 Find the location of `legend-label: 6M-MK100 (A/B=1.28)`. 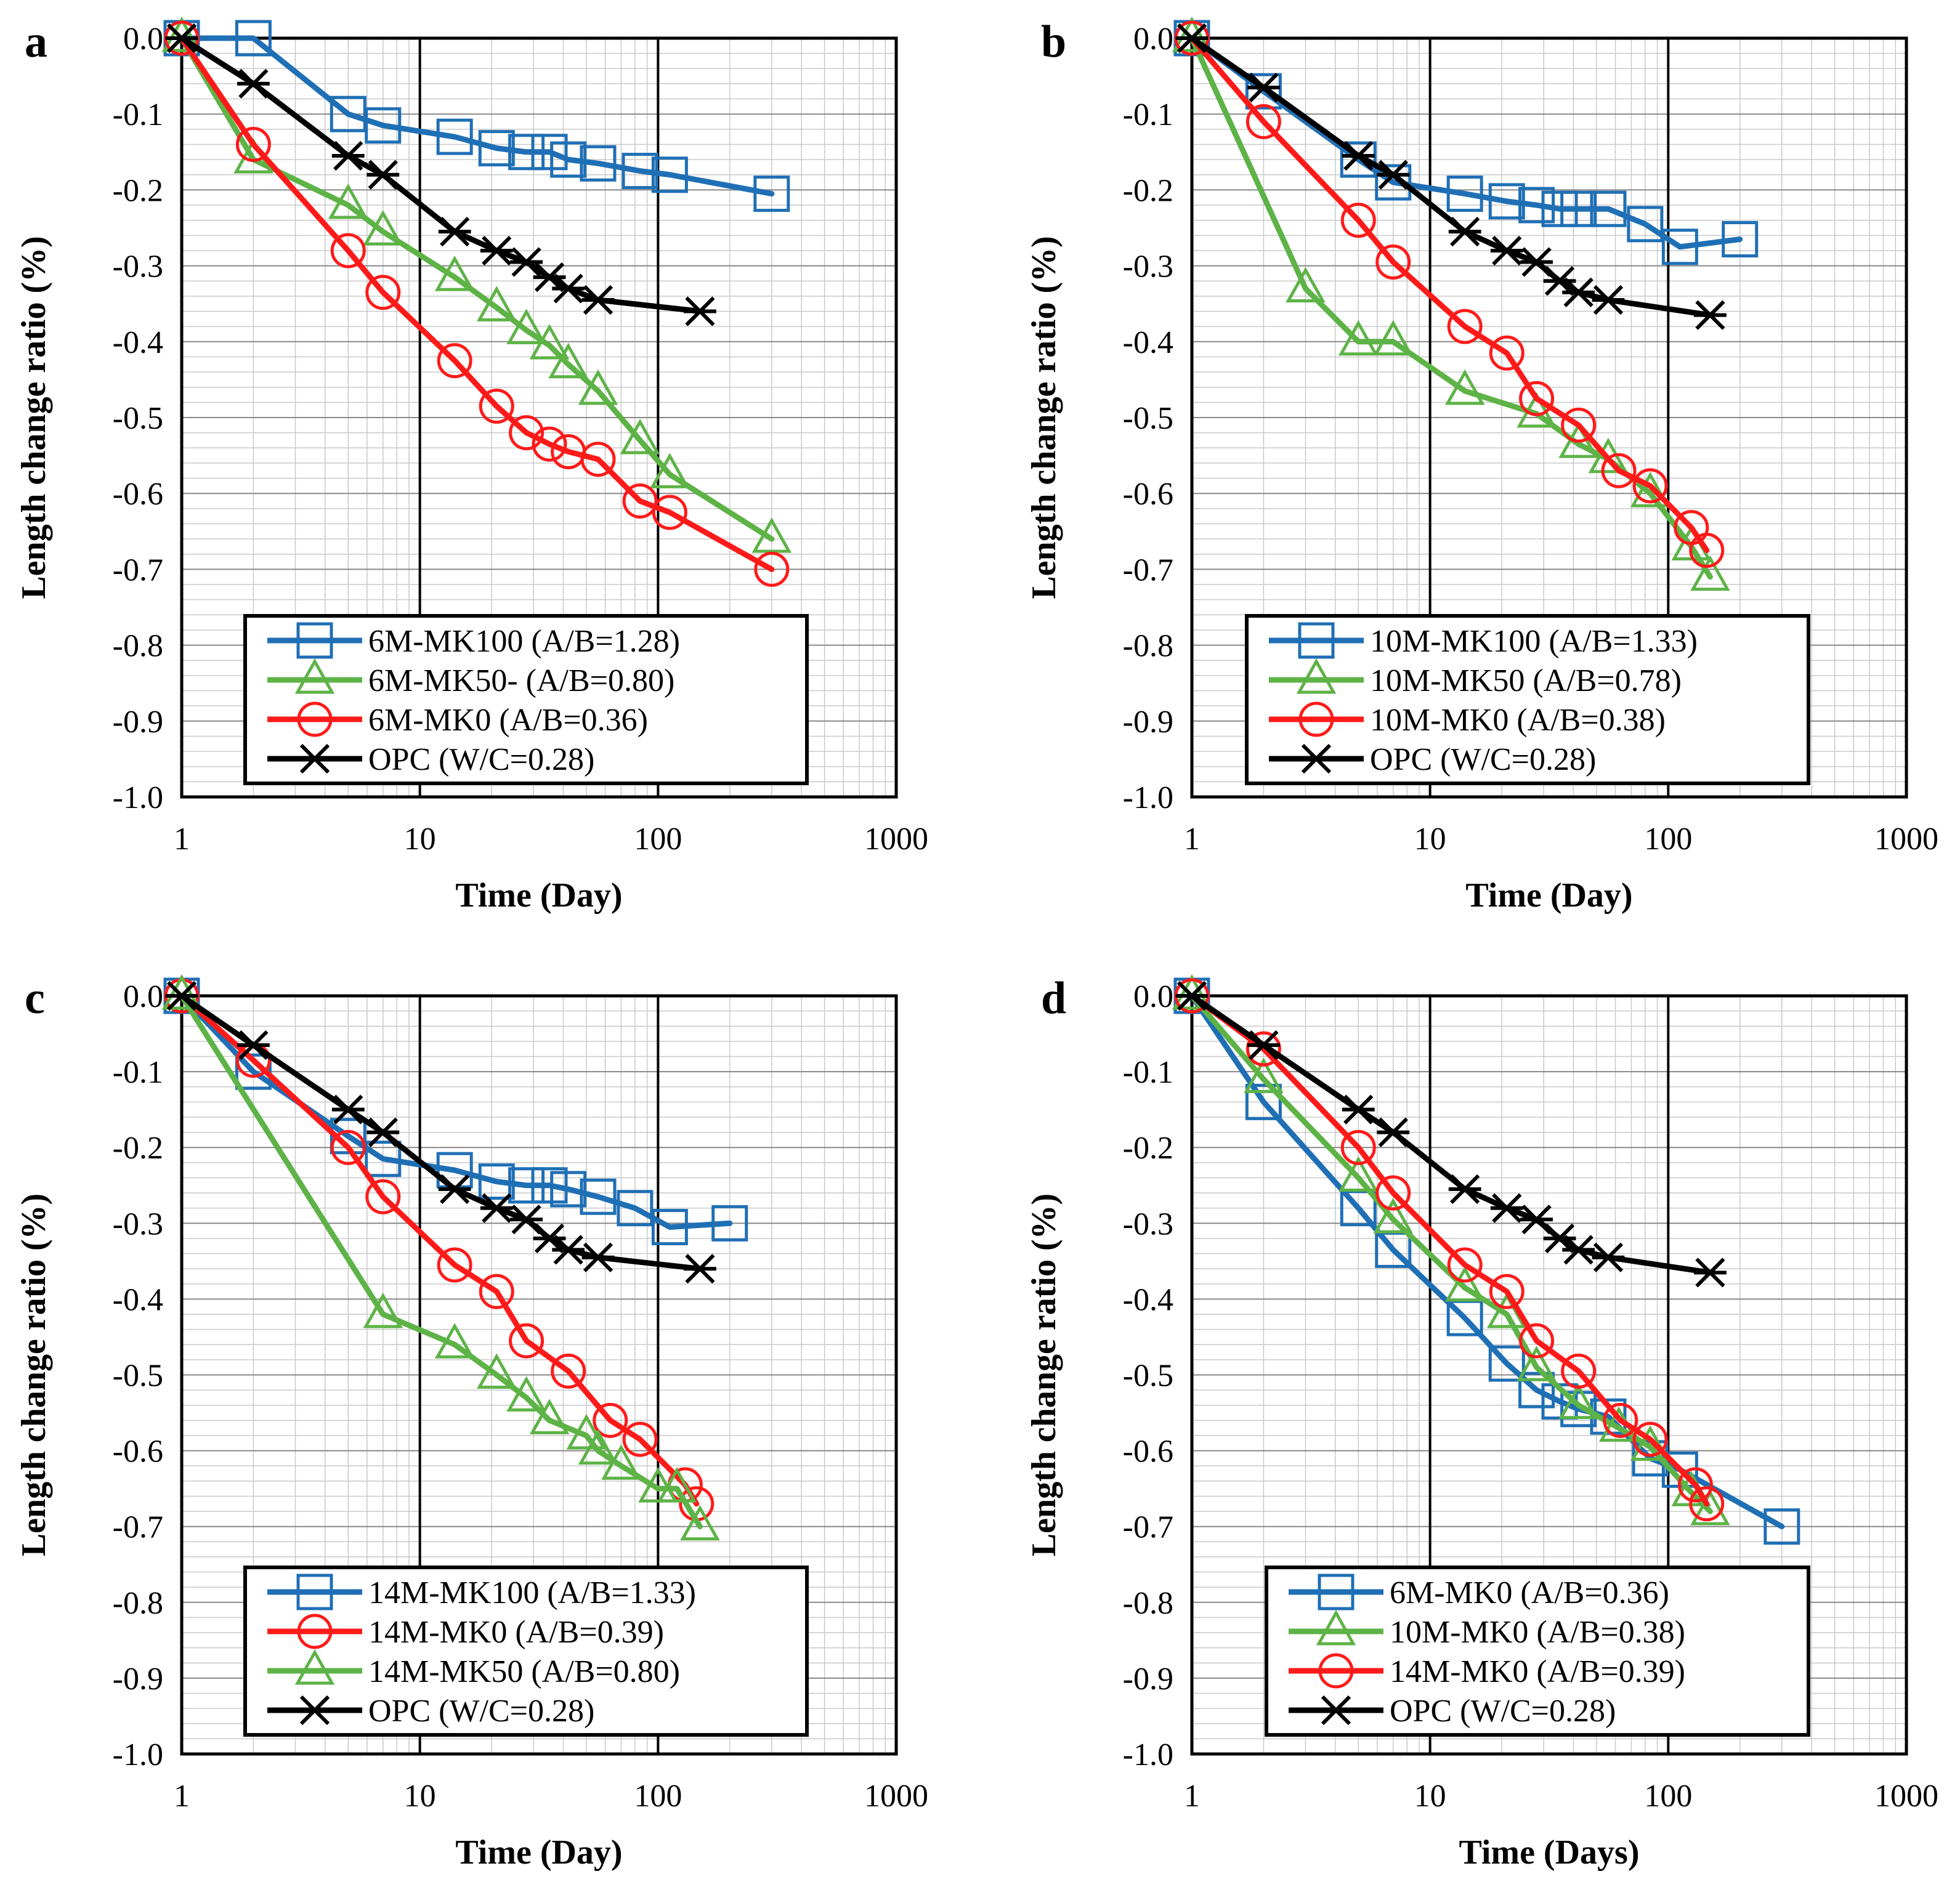

legend-label: 6M-MK100 (A/B=1.28) is located at coordinates (524, 641).